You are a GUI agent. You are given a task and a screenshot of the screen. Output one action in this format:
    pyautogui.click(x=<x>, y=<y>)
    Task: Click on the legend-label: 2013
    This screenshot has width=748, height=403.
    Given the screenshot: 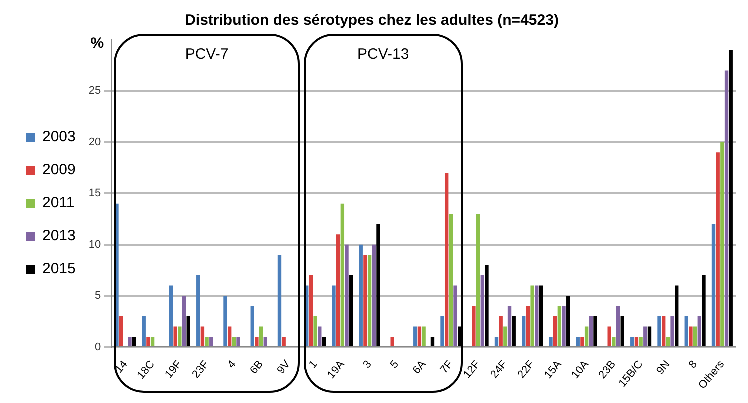 What is the action you would take?
    pyautogui.click(x=59, y=236)
    